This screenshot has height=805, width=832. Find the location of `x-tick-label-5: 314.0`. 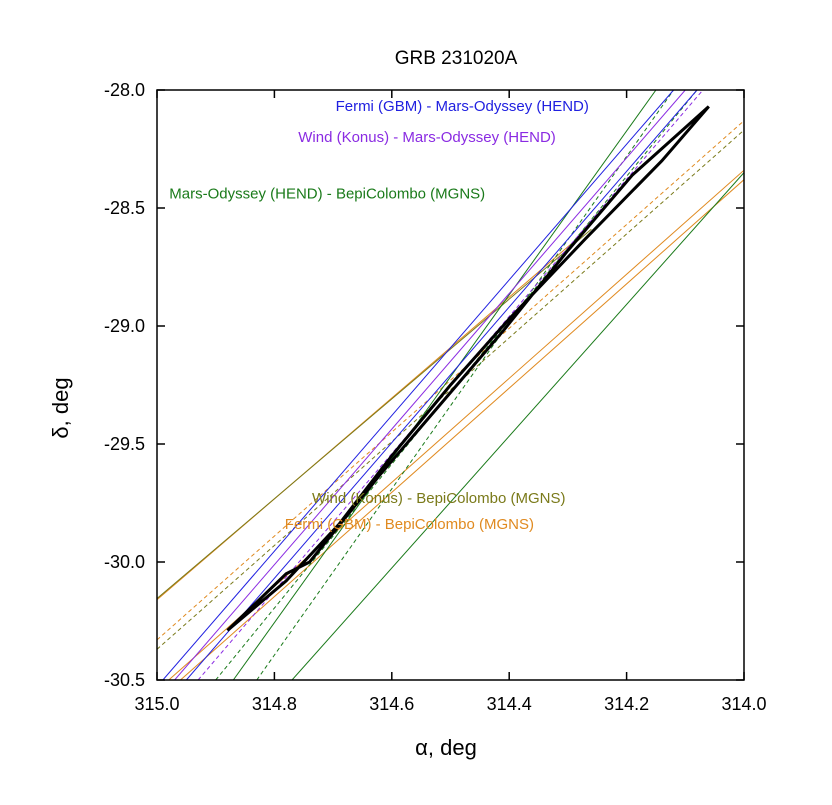

x-tick-label-5: 314.0 is located at coordinates (743, 704).